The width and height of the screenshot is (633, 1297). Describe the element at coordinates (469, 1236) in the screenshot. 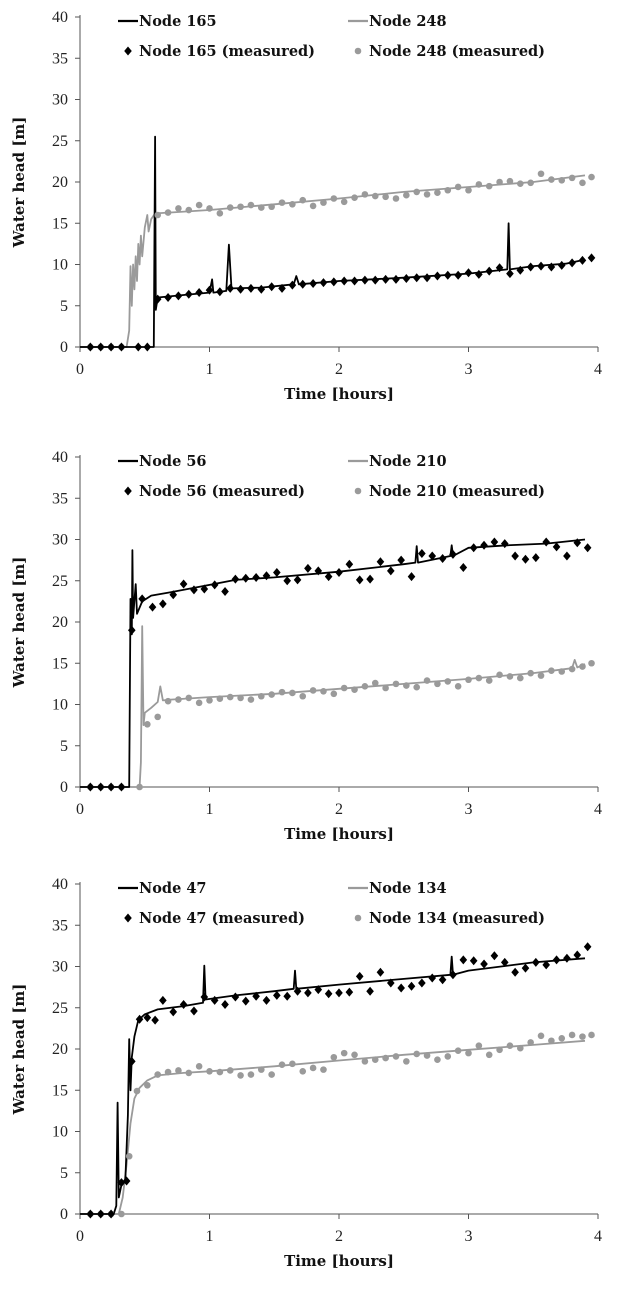

I see `x-tick-label: 3` at that location.